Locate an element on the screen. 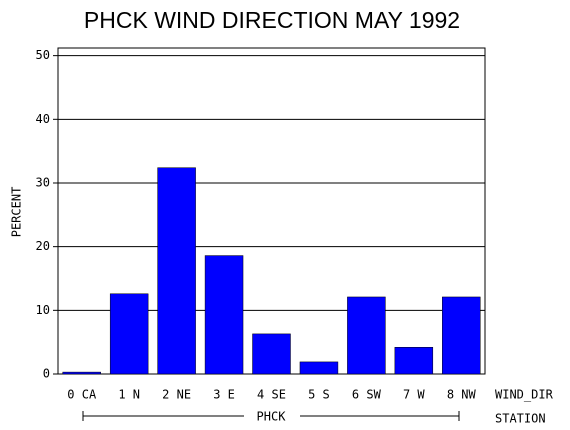  y-tick-label: 30 is located at coordinates (43, 182).